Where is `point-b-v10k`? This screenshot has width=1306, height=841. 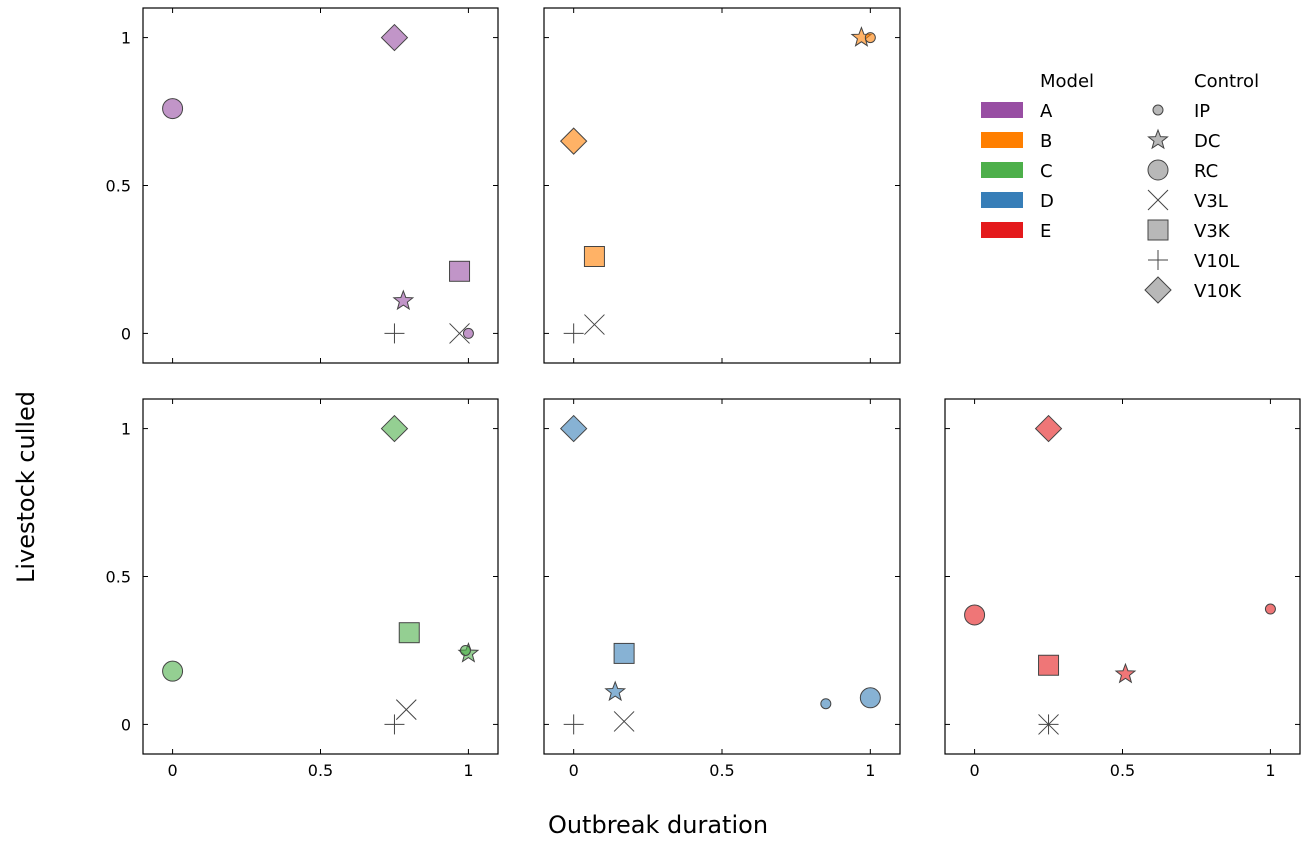 point-b-v10k is located at coordinates (573, 141).